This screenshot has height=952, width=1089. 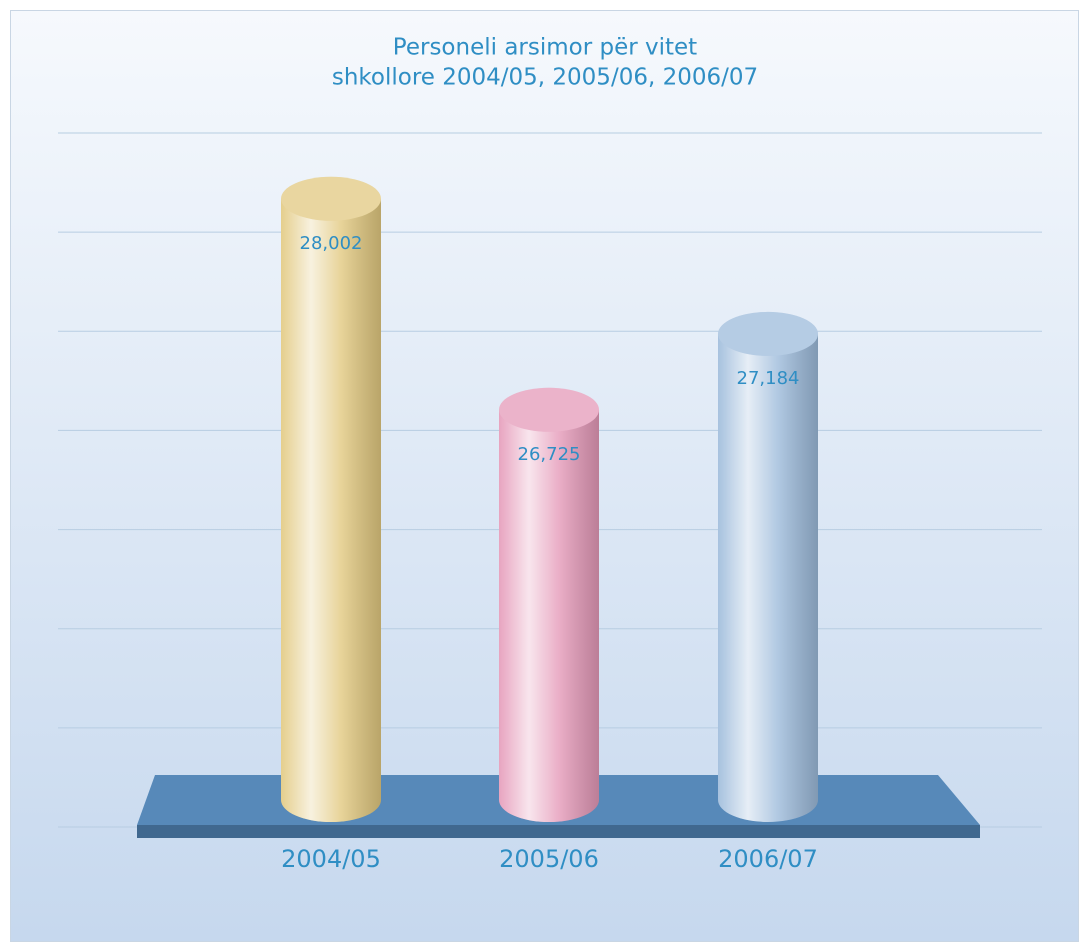 What do you see at coordinates (768, 378) in the screenshot?
I see `data-label: 27,184` at bounding box center [768, 378].